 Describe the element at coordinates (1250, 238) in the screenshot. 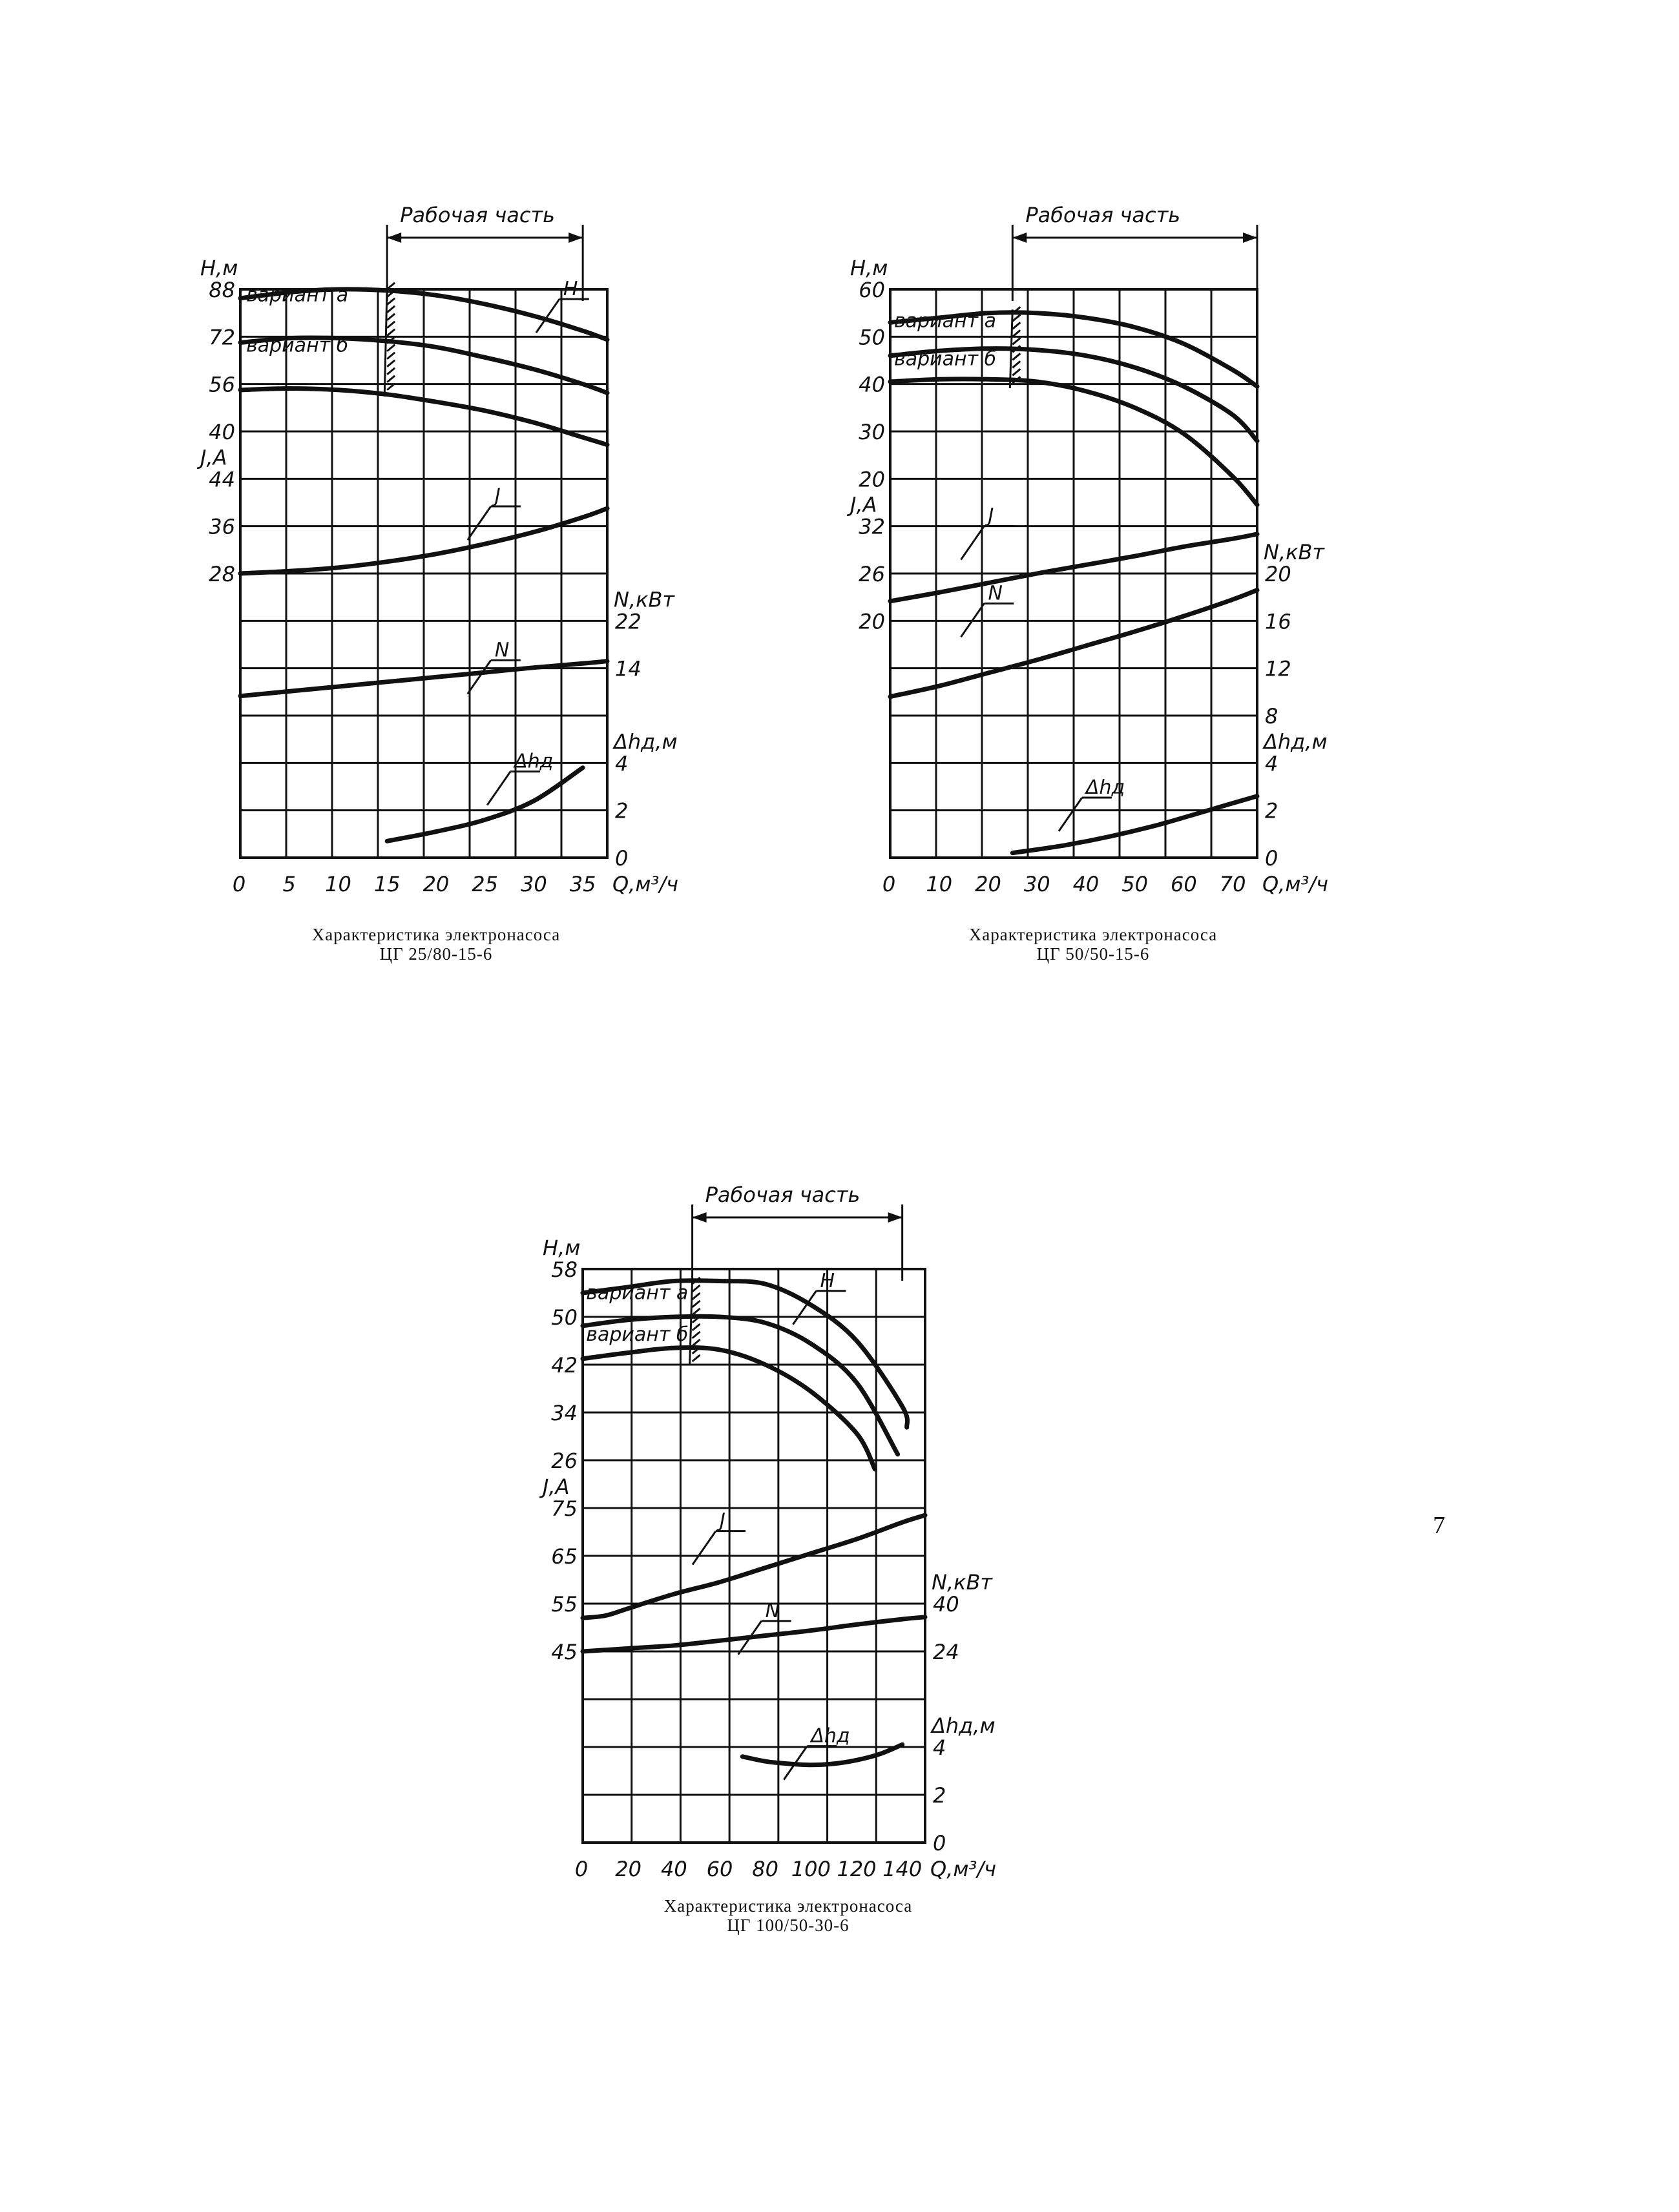

I see `work-range-arrow-right` at that location.